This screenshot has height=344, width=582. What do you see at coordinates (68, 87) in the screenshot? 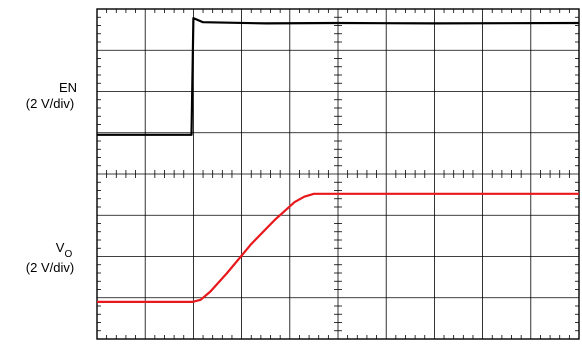
I see `ch1-label: EN` at bounding box center [68, 87].